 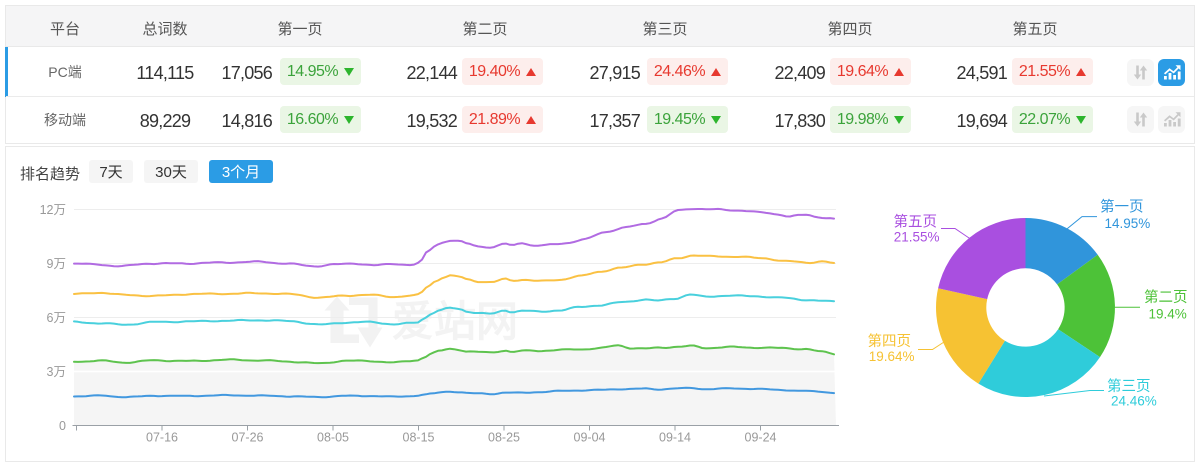 What do you see at coordinates (1128, 223) in the screenshot?
I see `svg-text: 14.95%` at bounding box center [1128, 223].